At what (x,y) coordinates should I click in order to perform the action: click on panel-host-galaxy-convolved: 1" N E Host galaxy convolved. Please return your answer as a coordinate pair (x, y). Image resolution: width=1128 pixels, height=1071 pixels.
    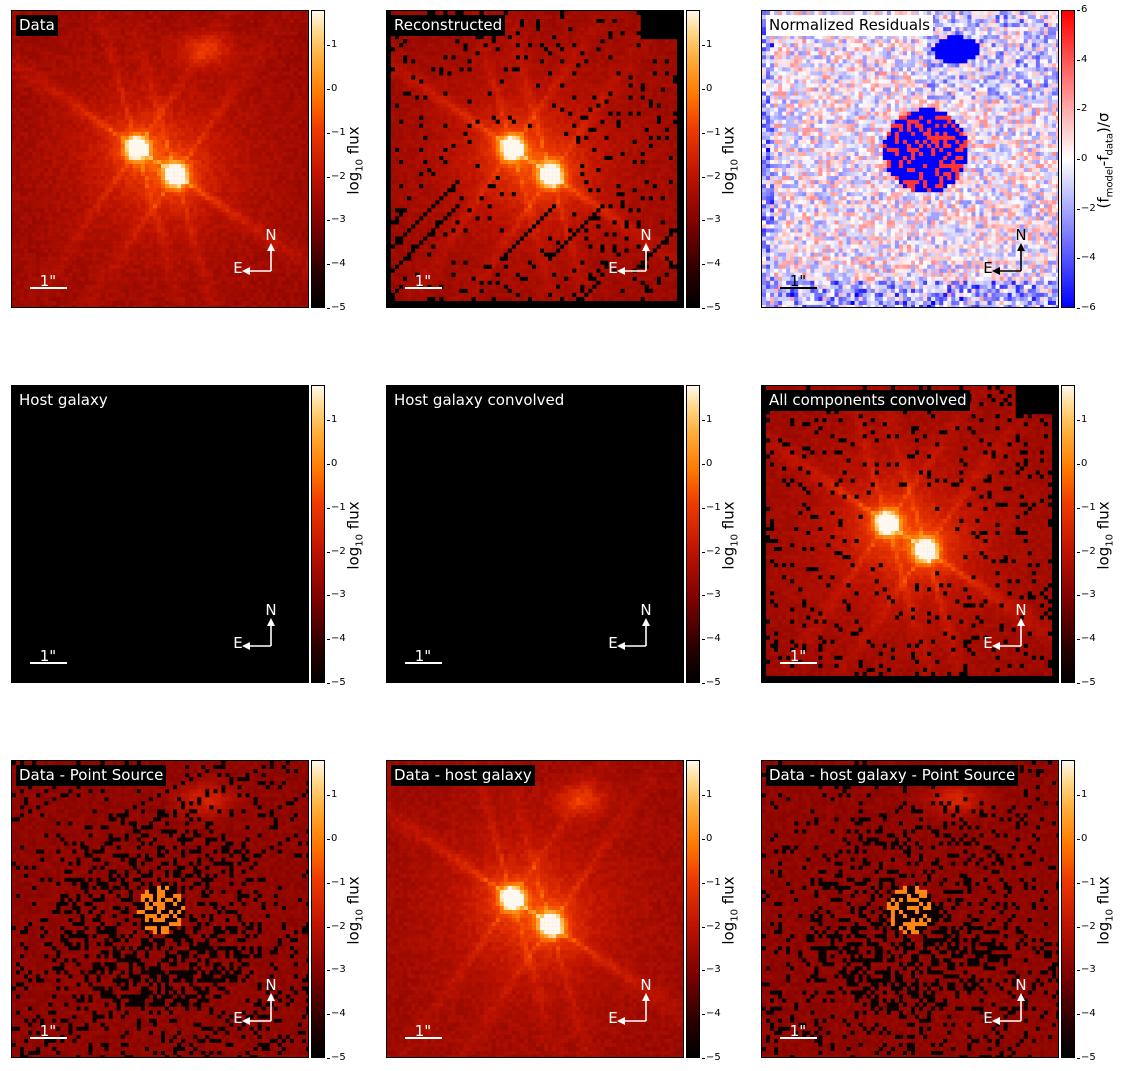
    Looking at the image, I should click on (535, 534).